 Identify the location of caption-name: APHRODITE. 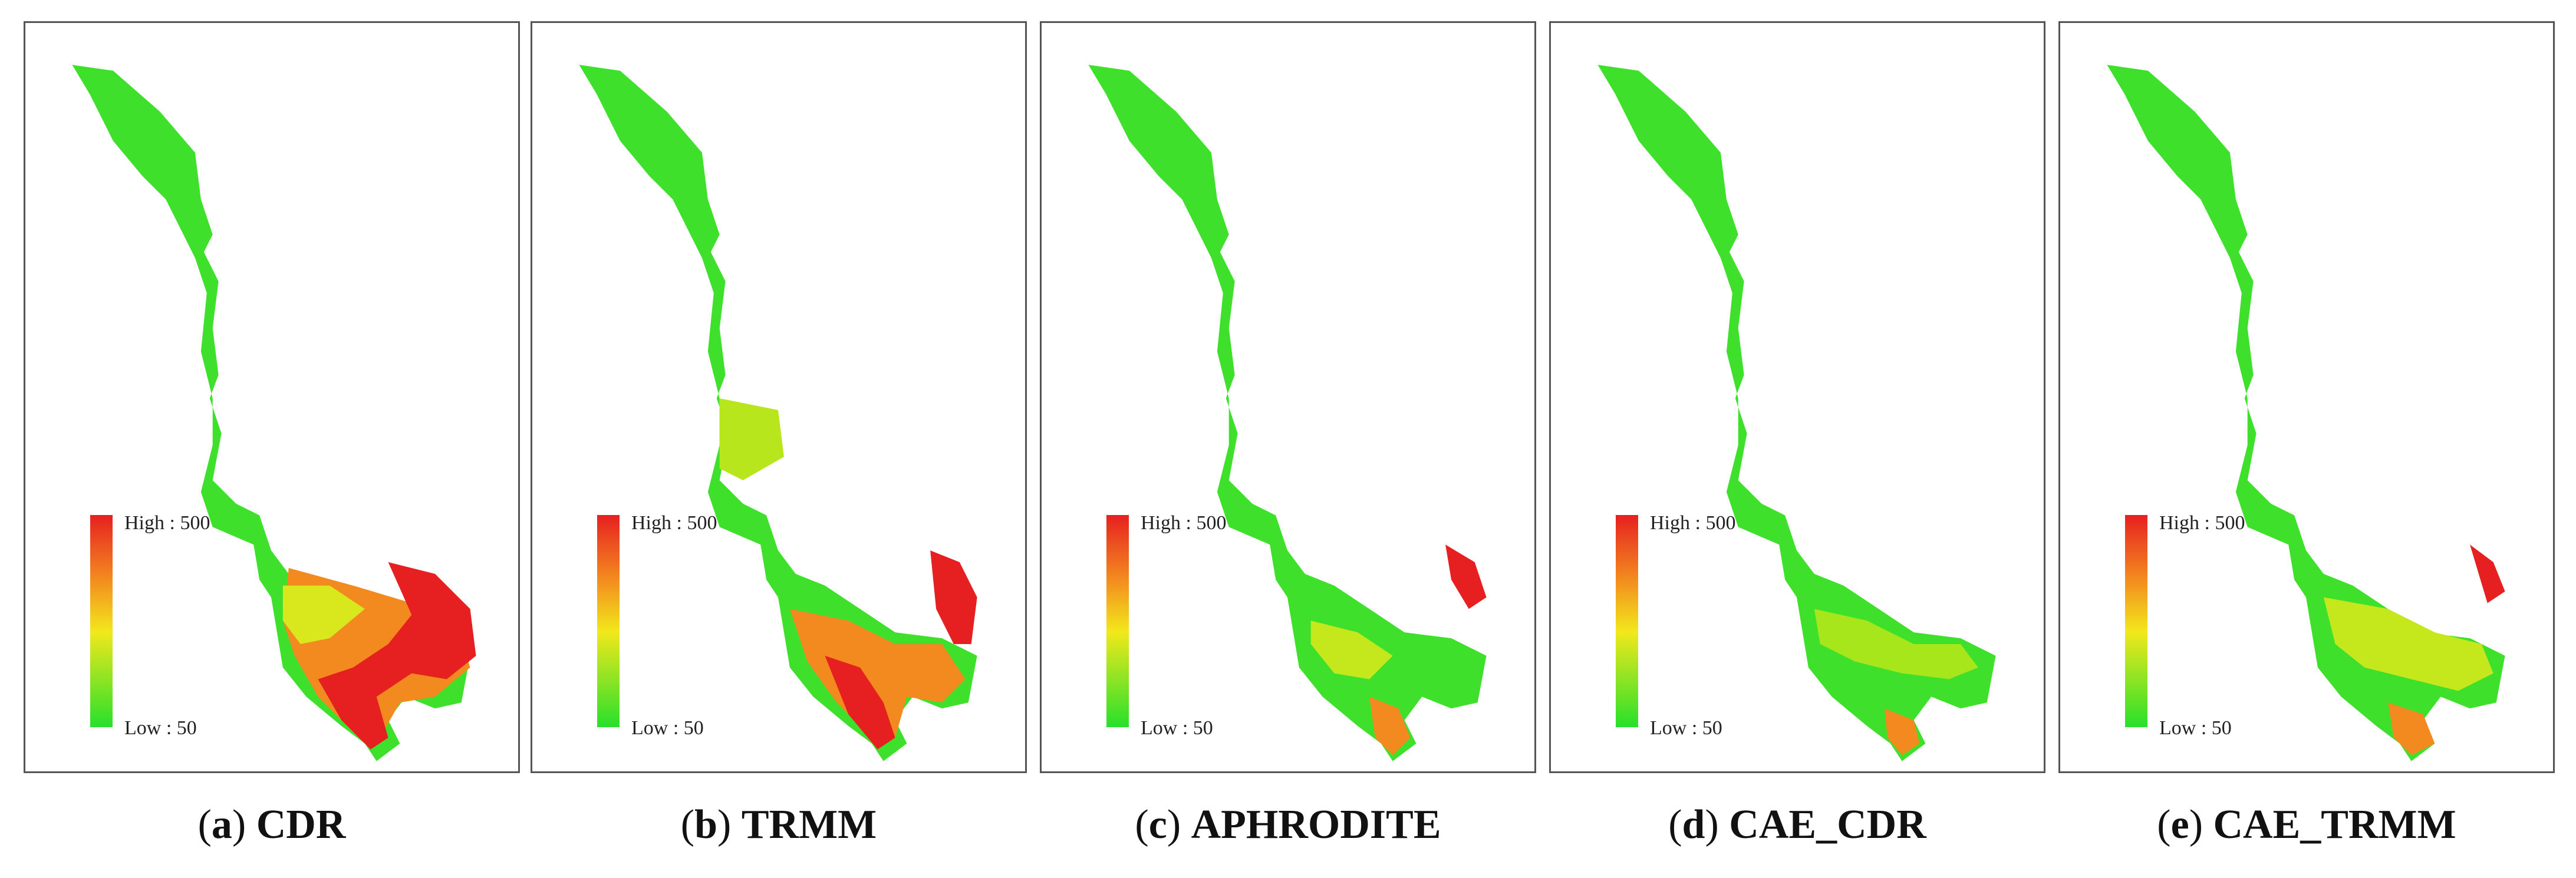
(1316, 824).